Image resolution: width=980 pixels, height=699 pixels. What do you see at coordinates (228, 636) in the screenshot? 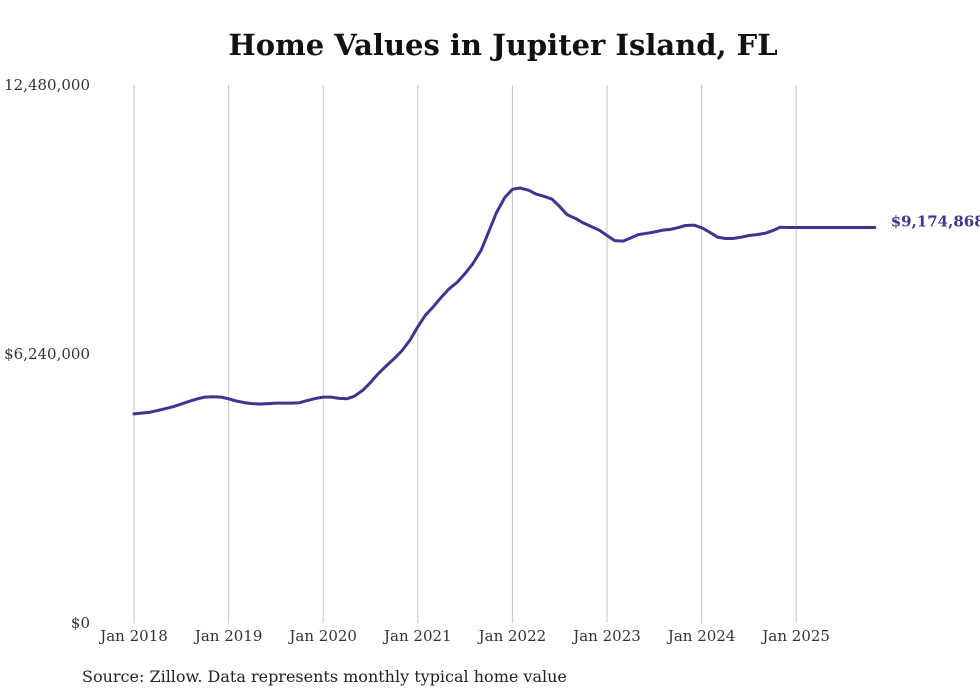
I see `x-tick-label: Jan 2019` at bounding box center [228, 636].